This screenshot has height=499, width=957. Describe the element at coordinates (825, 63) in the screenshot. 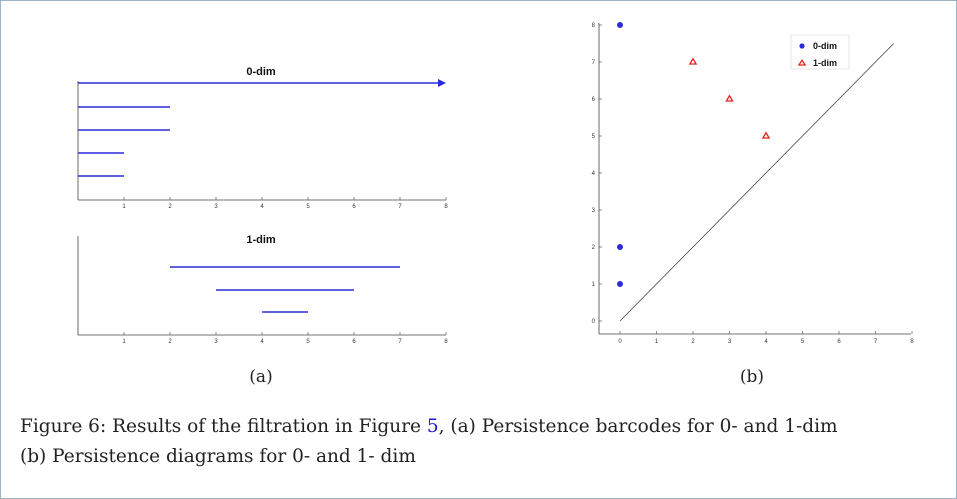

I see `legend-1dim-label: 1-dim` at that location.